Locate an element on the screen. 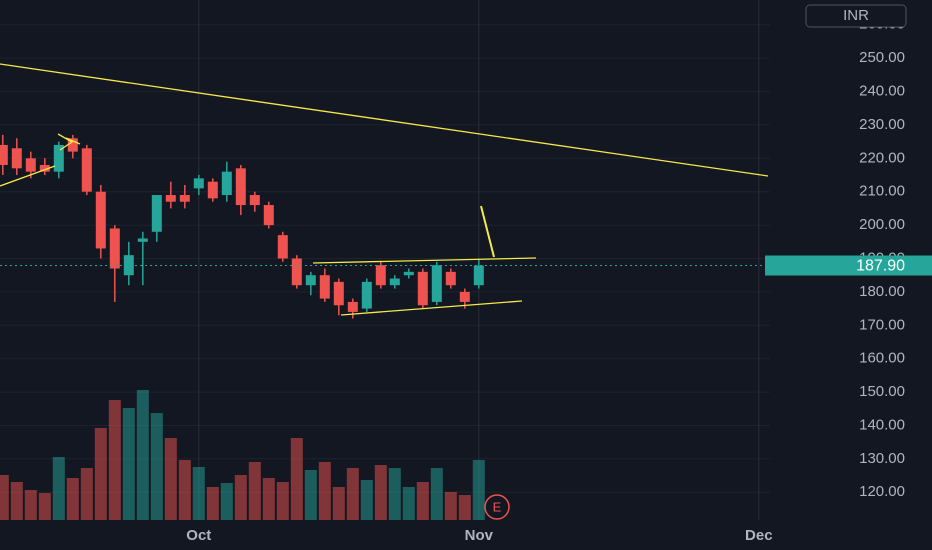 This screenshot has height=550, width=932. channel-top is located at coordinates (424, 260).